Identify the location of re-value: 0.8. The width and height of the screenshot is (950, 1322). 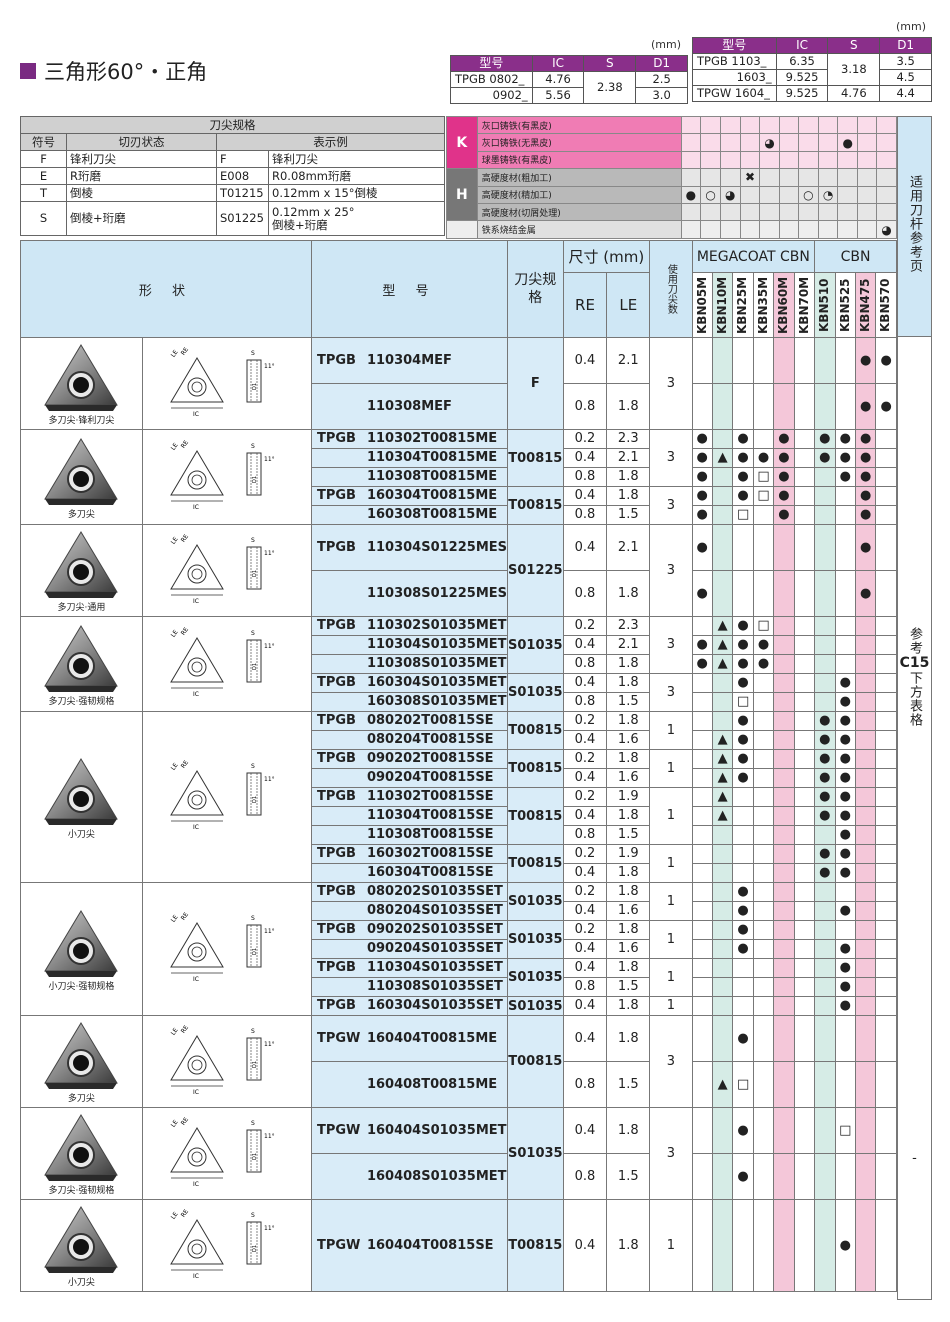
(585, 702).